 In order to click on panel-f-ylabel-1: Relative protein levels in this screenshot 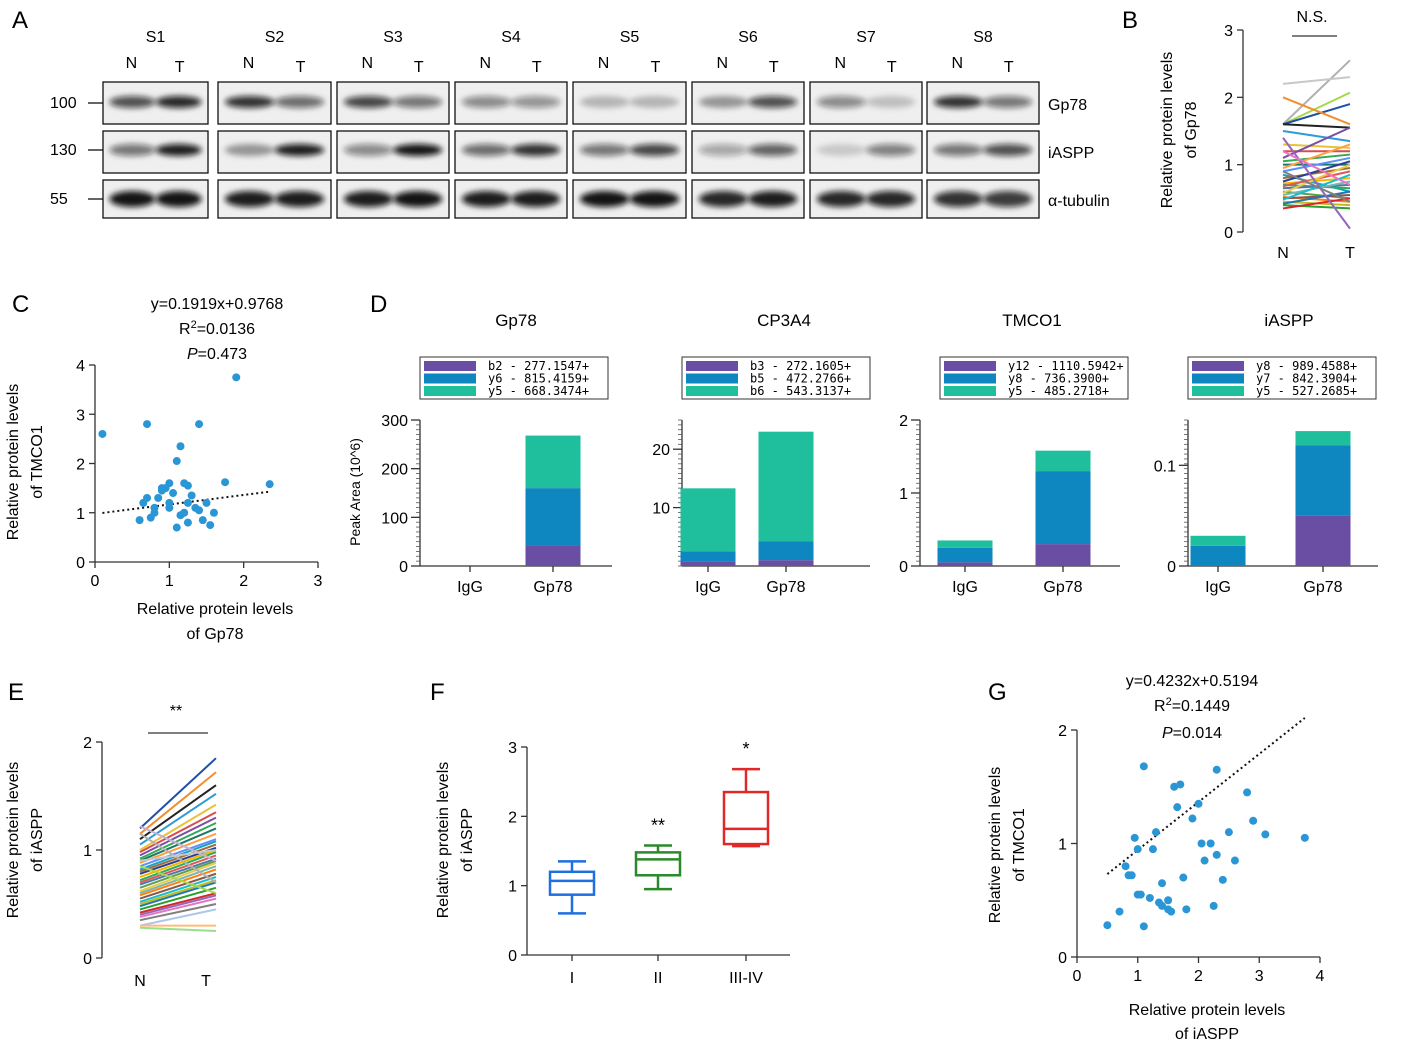, I will do `click(443, 840)`.